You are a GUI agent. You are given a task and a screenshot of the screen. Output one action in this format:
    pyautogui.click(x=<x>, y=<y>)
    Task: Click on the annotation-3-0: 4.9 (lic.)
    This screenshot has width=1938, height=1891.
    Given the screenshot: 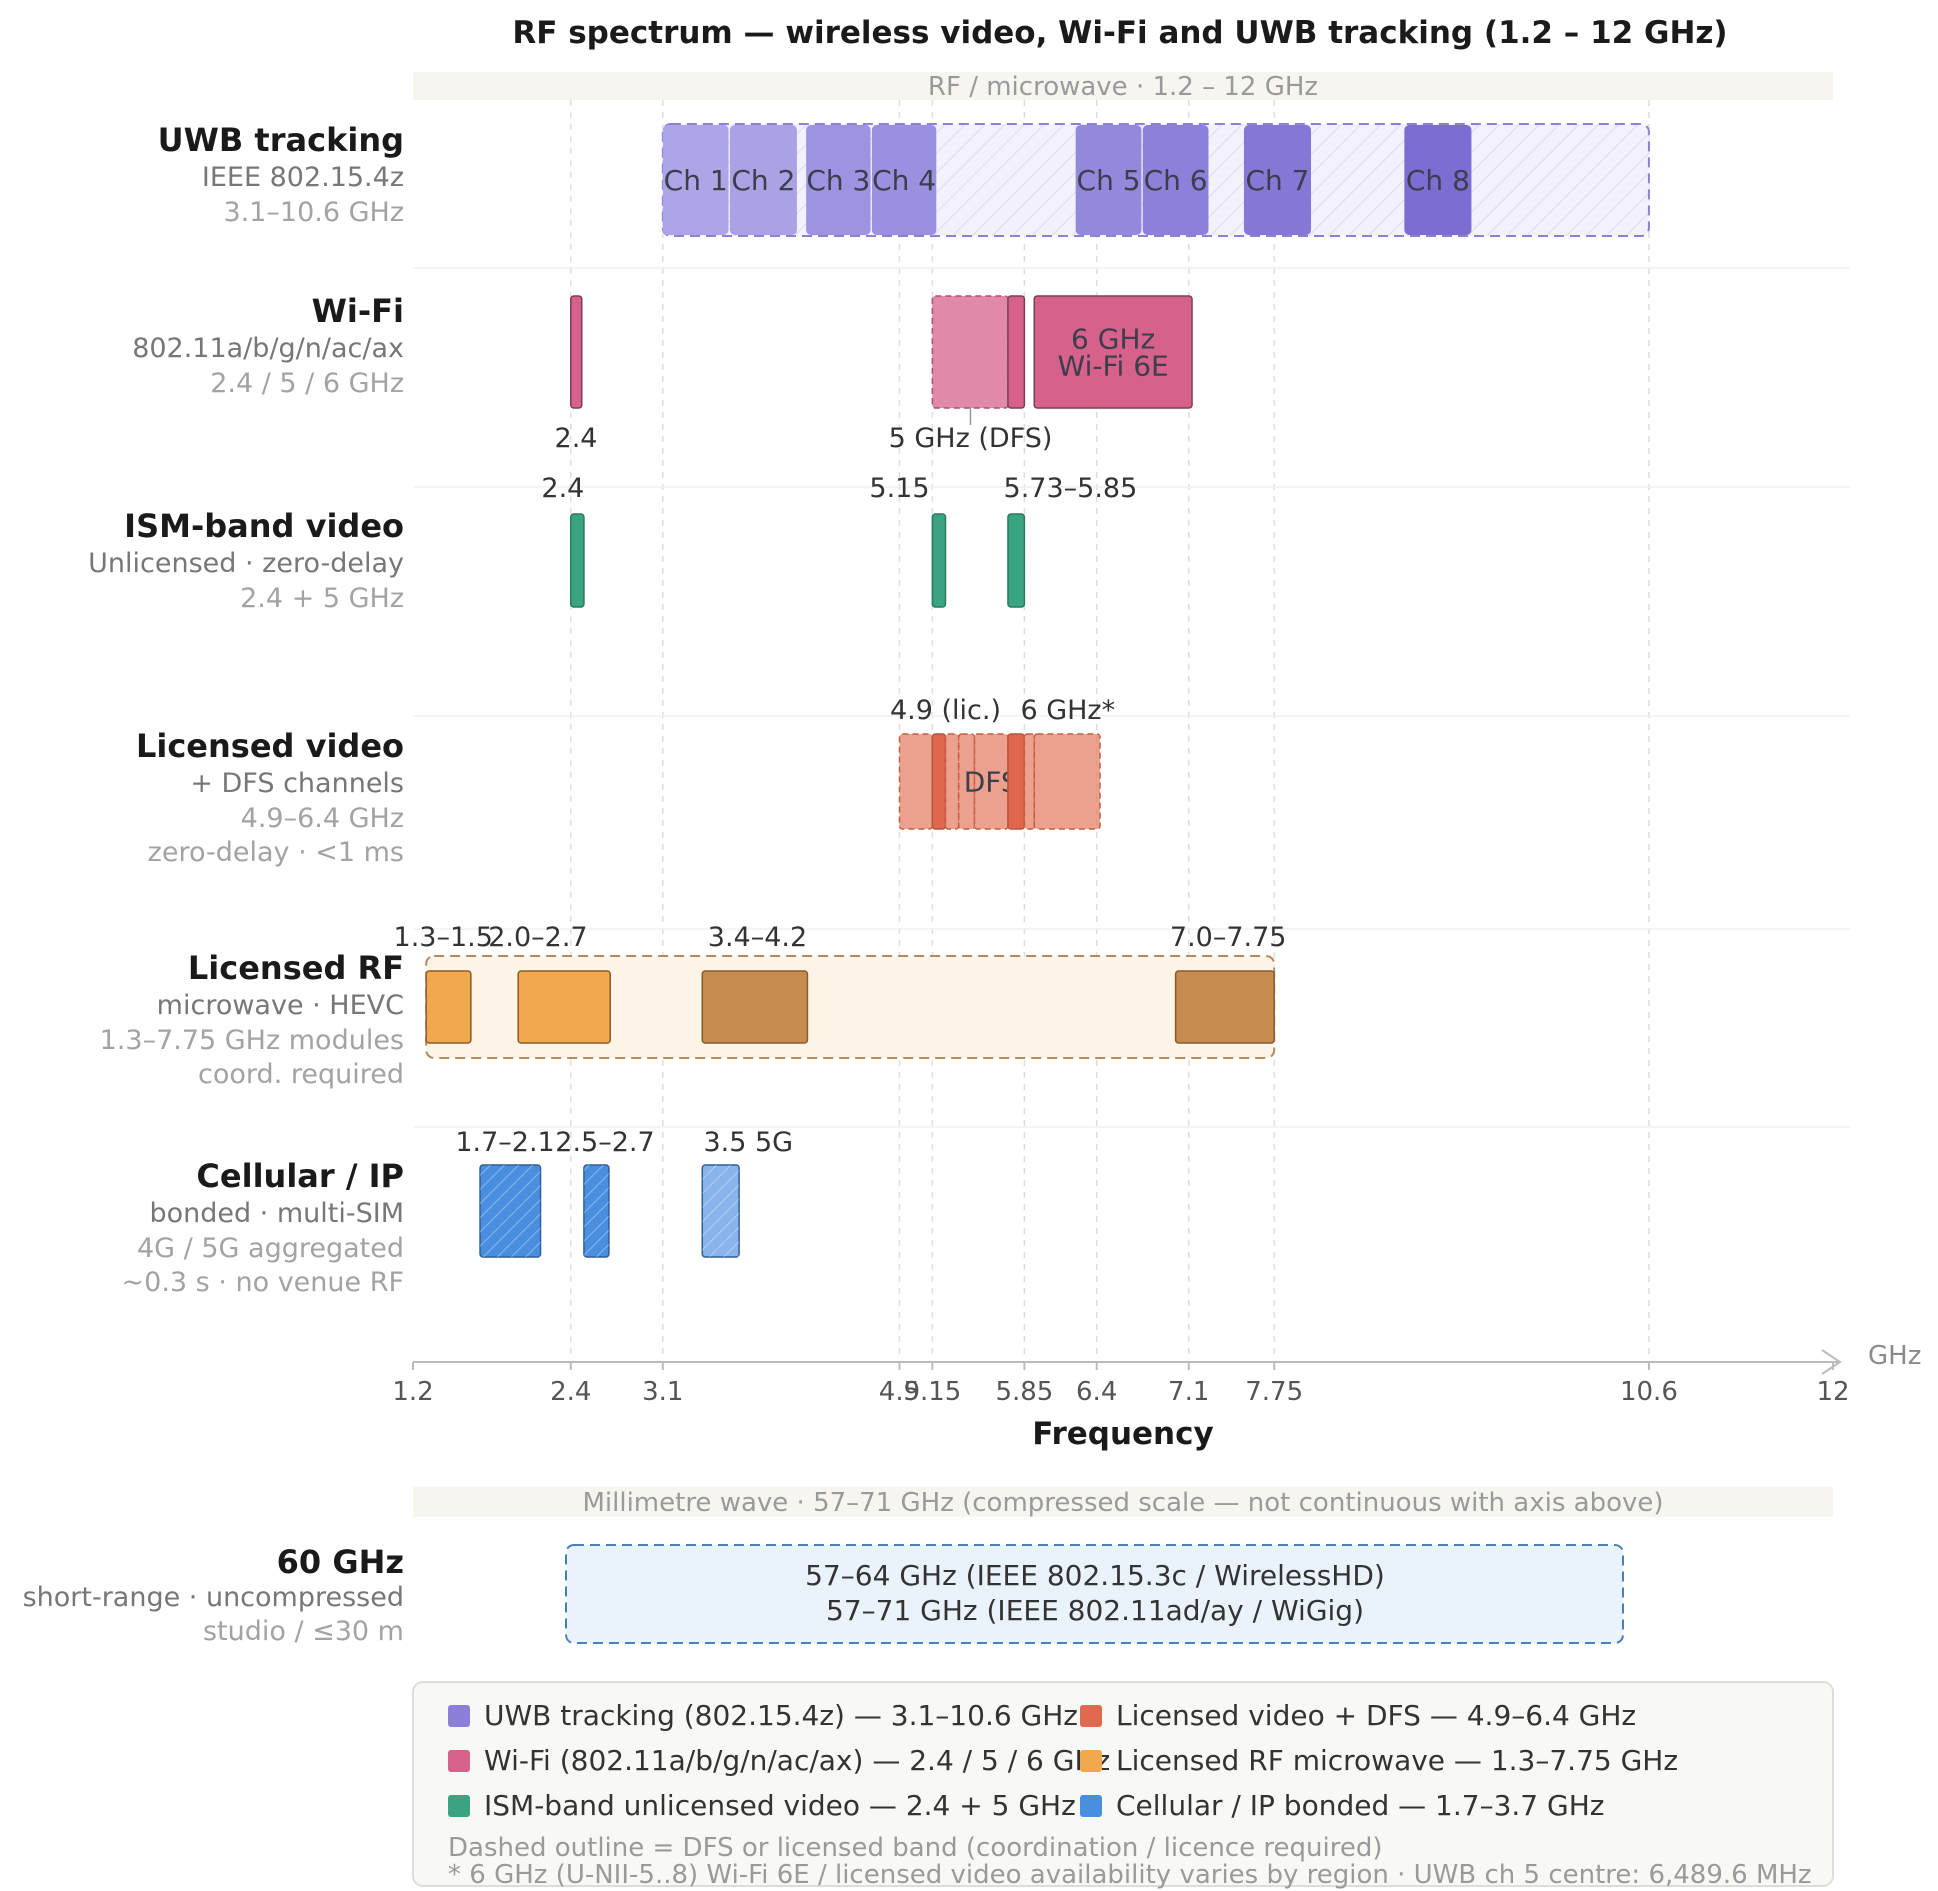 What is the action you would take?
    pyautogui.click(x=945, y=710)
    